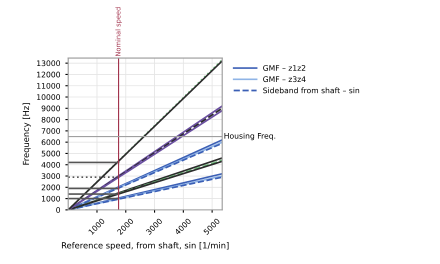 The width and height of the screenshot is (440, 264). I want to click on x-axis-title: Reference speed, from shaft, sin [1/min], so click(145, 246).